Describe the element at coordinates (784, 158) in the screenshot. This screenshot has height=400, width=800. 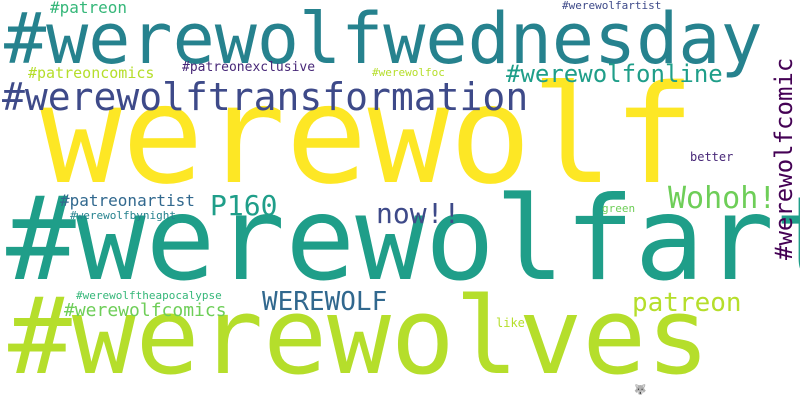
I see `word-werewolfcomic: #werewolfcomic` at that location.